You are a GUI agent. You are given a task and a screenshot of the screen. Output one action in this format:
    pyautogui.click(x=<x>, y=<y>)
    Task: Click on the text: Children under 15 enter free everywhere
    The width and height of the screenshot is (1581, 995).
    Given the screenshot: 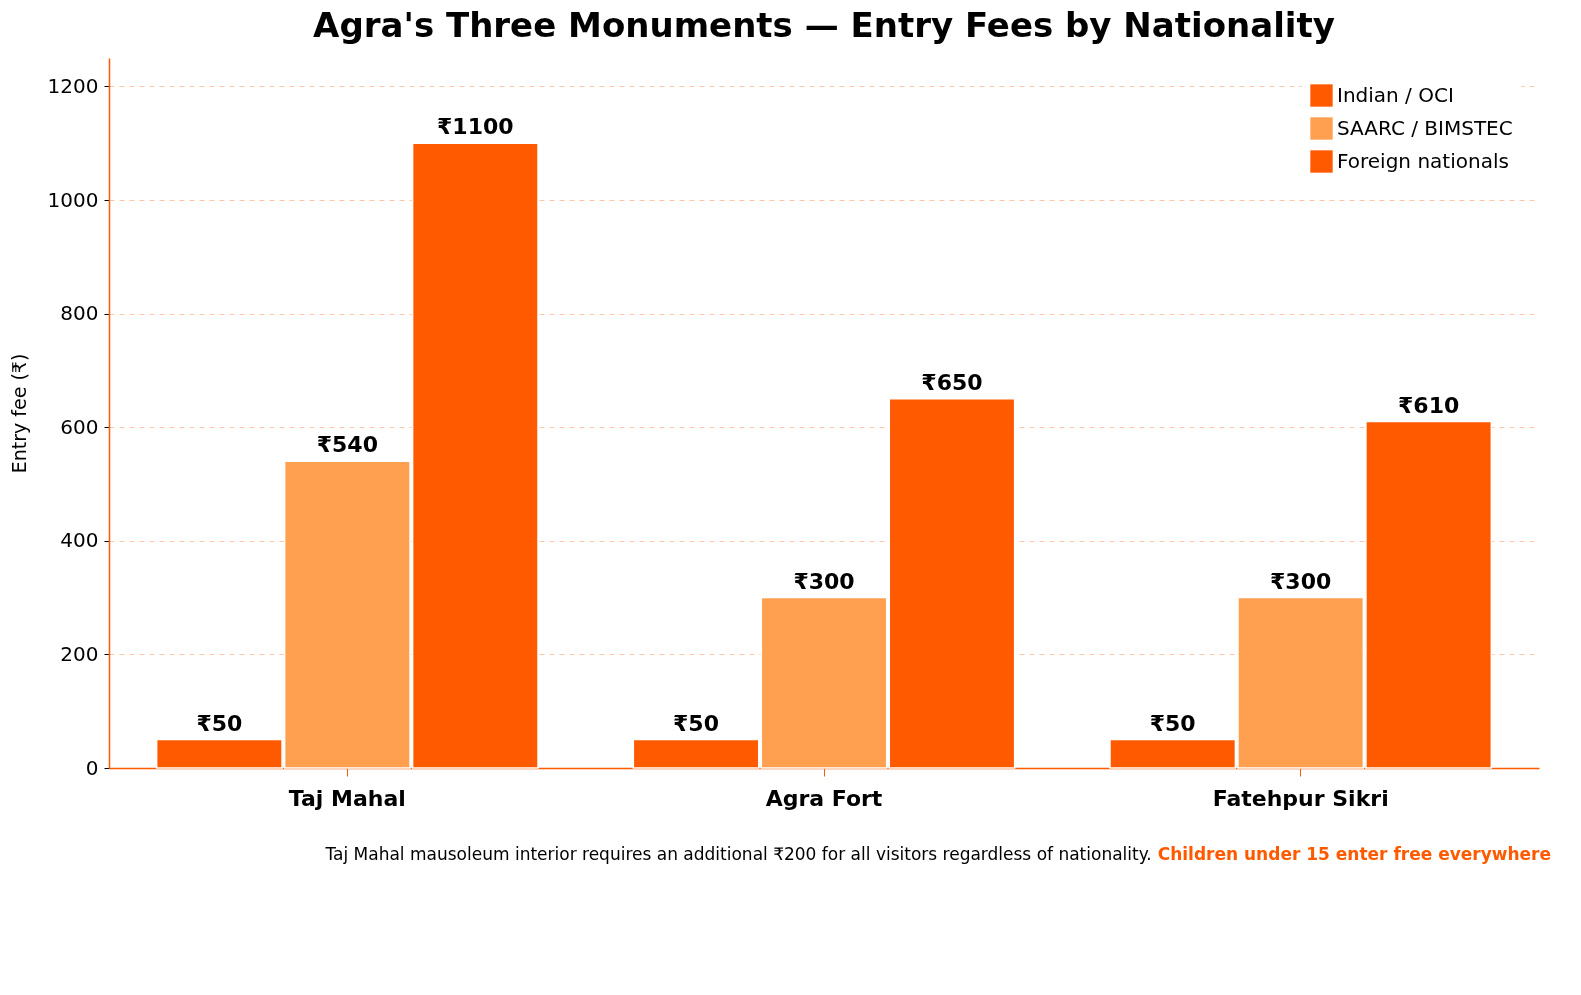 What is the action you would take?
    pyautogui.click(x=1353, y=854)
    